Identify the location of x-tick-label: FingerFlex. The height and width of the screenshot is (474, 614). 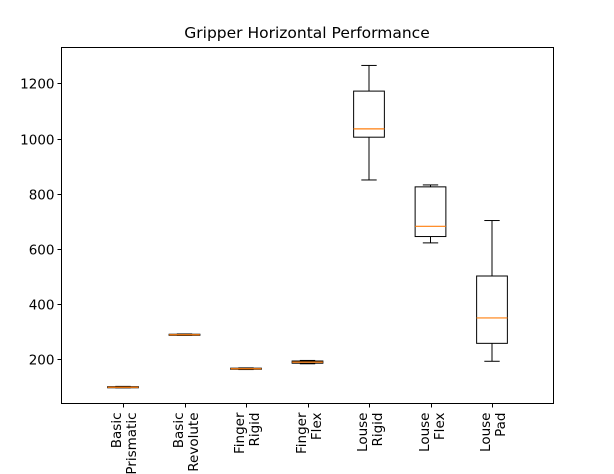
(309, 433).